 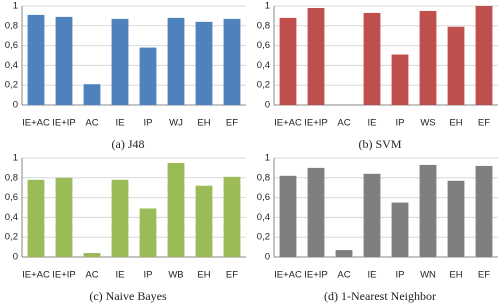 I want to click on x-tick-label: WS, so click(x=427, y=123).